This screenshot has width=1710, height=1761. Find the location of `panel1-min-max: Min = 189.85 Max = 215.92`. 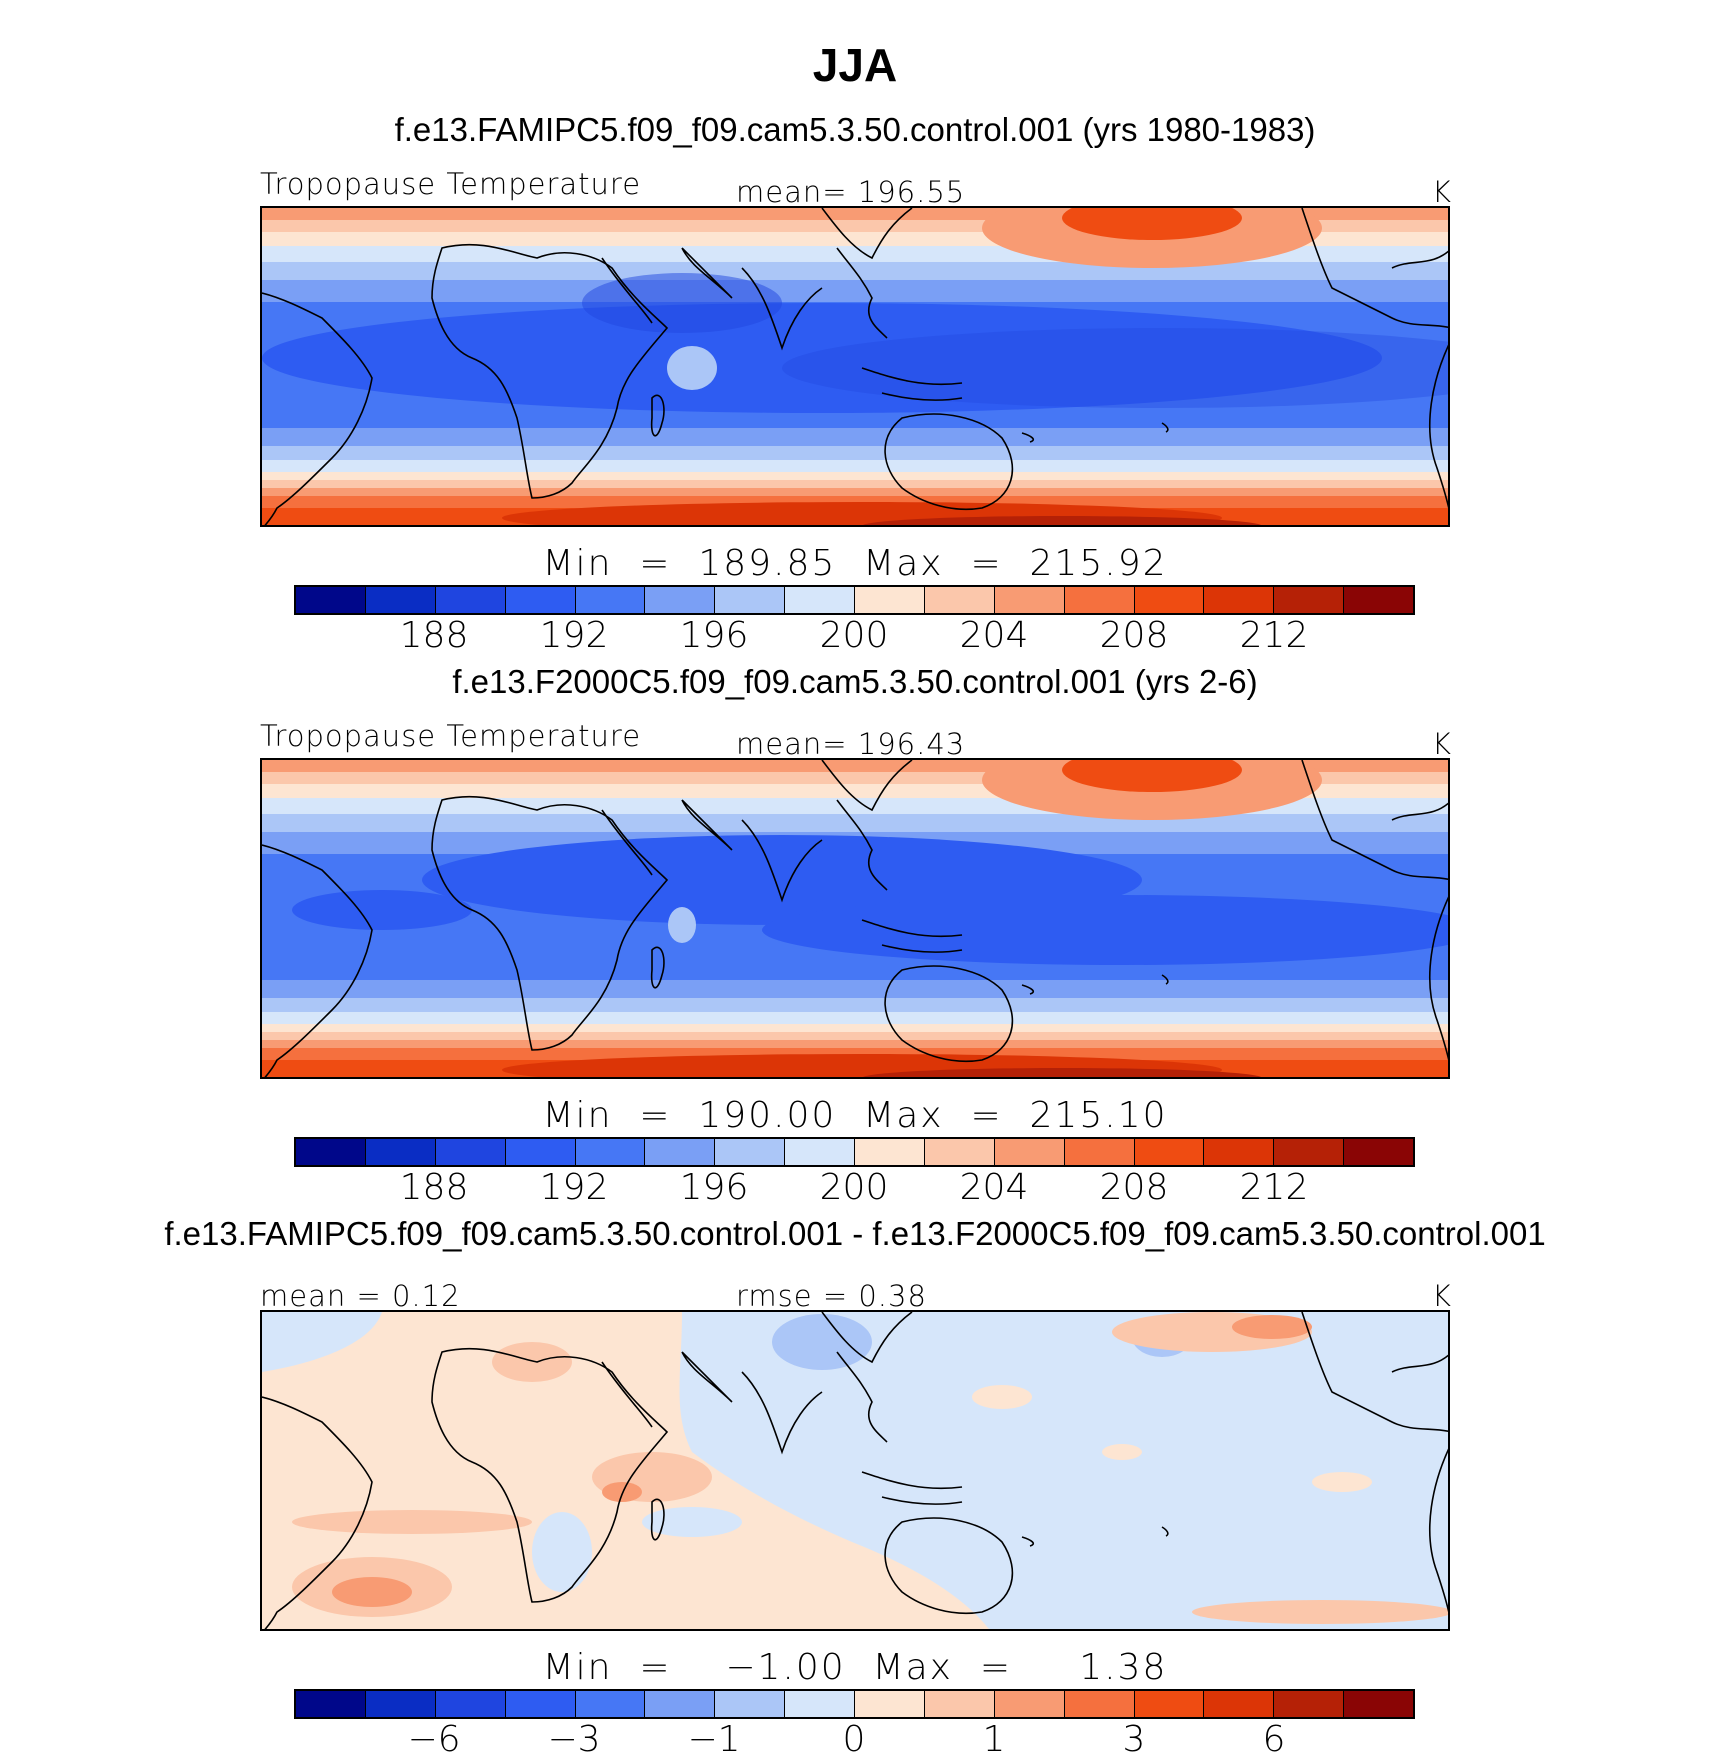

panel1-min-max: Min = 189.85 Max = 215.92 is located at coordinates (855, 563).